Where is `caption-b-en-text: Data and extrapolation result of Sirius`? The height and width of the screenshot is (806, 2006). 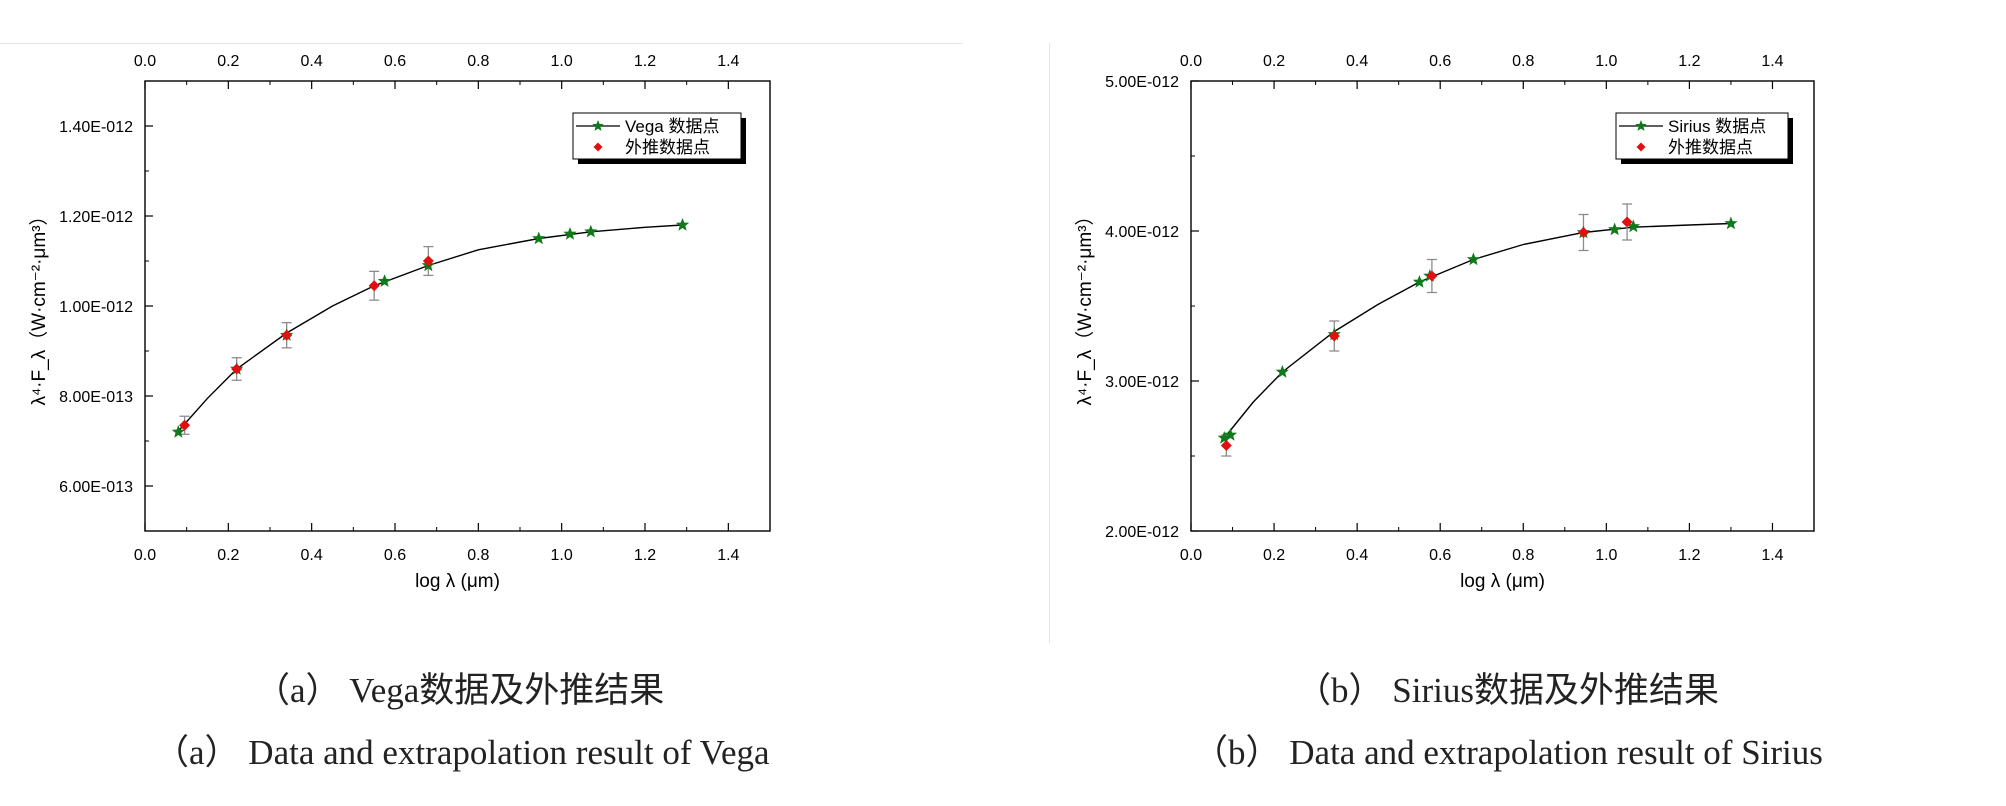 caption-b-en-text: Data and extrapolation result of Sirius is located at coordinates (1556, 752).